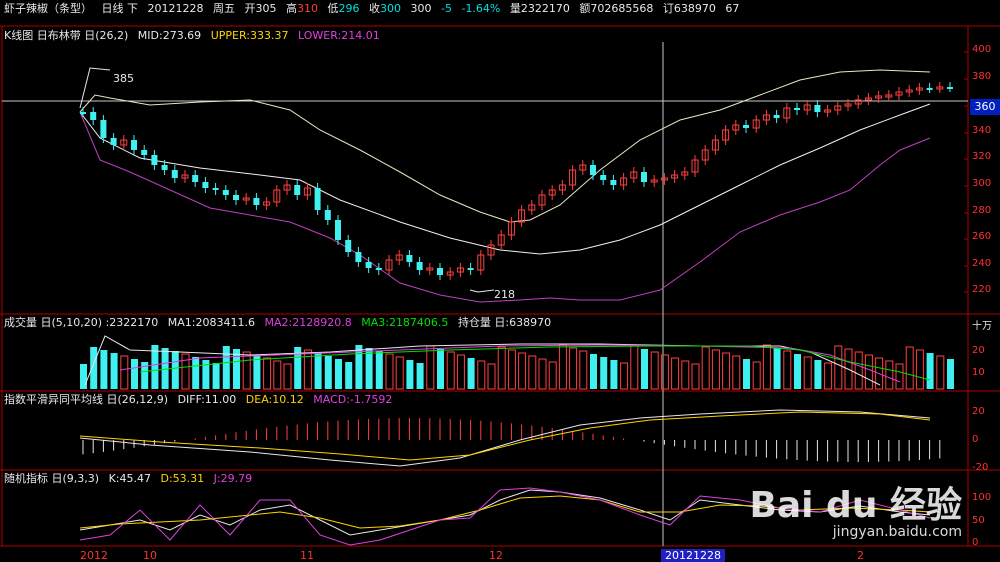 This screenshot has height=562, width=1000. Describe the element at coordinates (504, 322) in the screenshot. I see `hold-volume: 持仓量 日:638970` at that location.